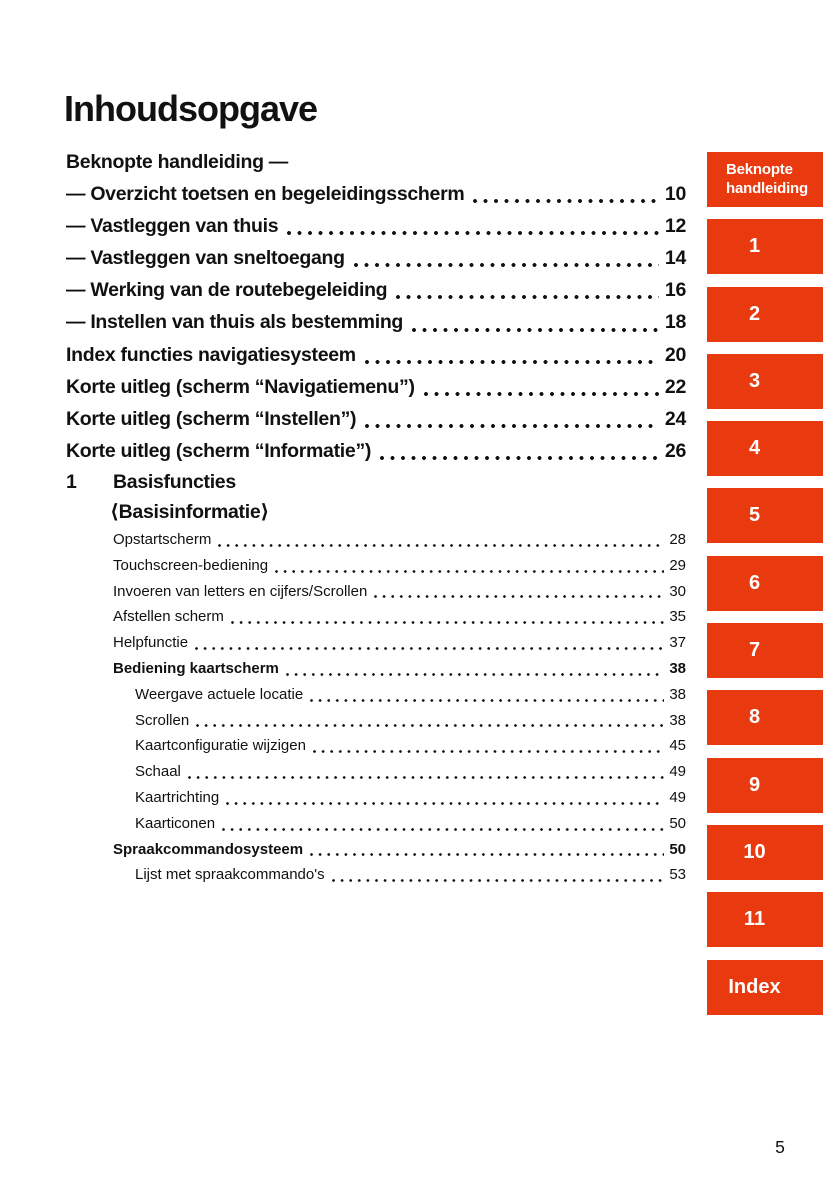 This screenshot has width=823, height=1191. I want to click on toc-entry-page: 37, so click(677, 643).